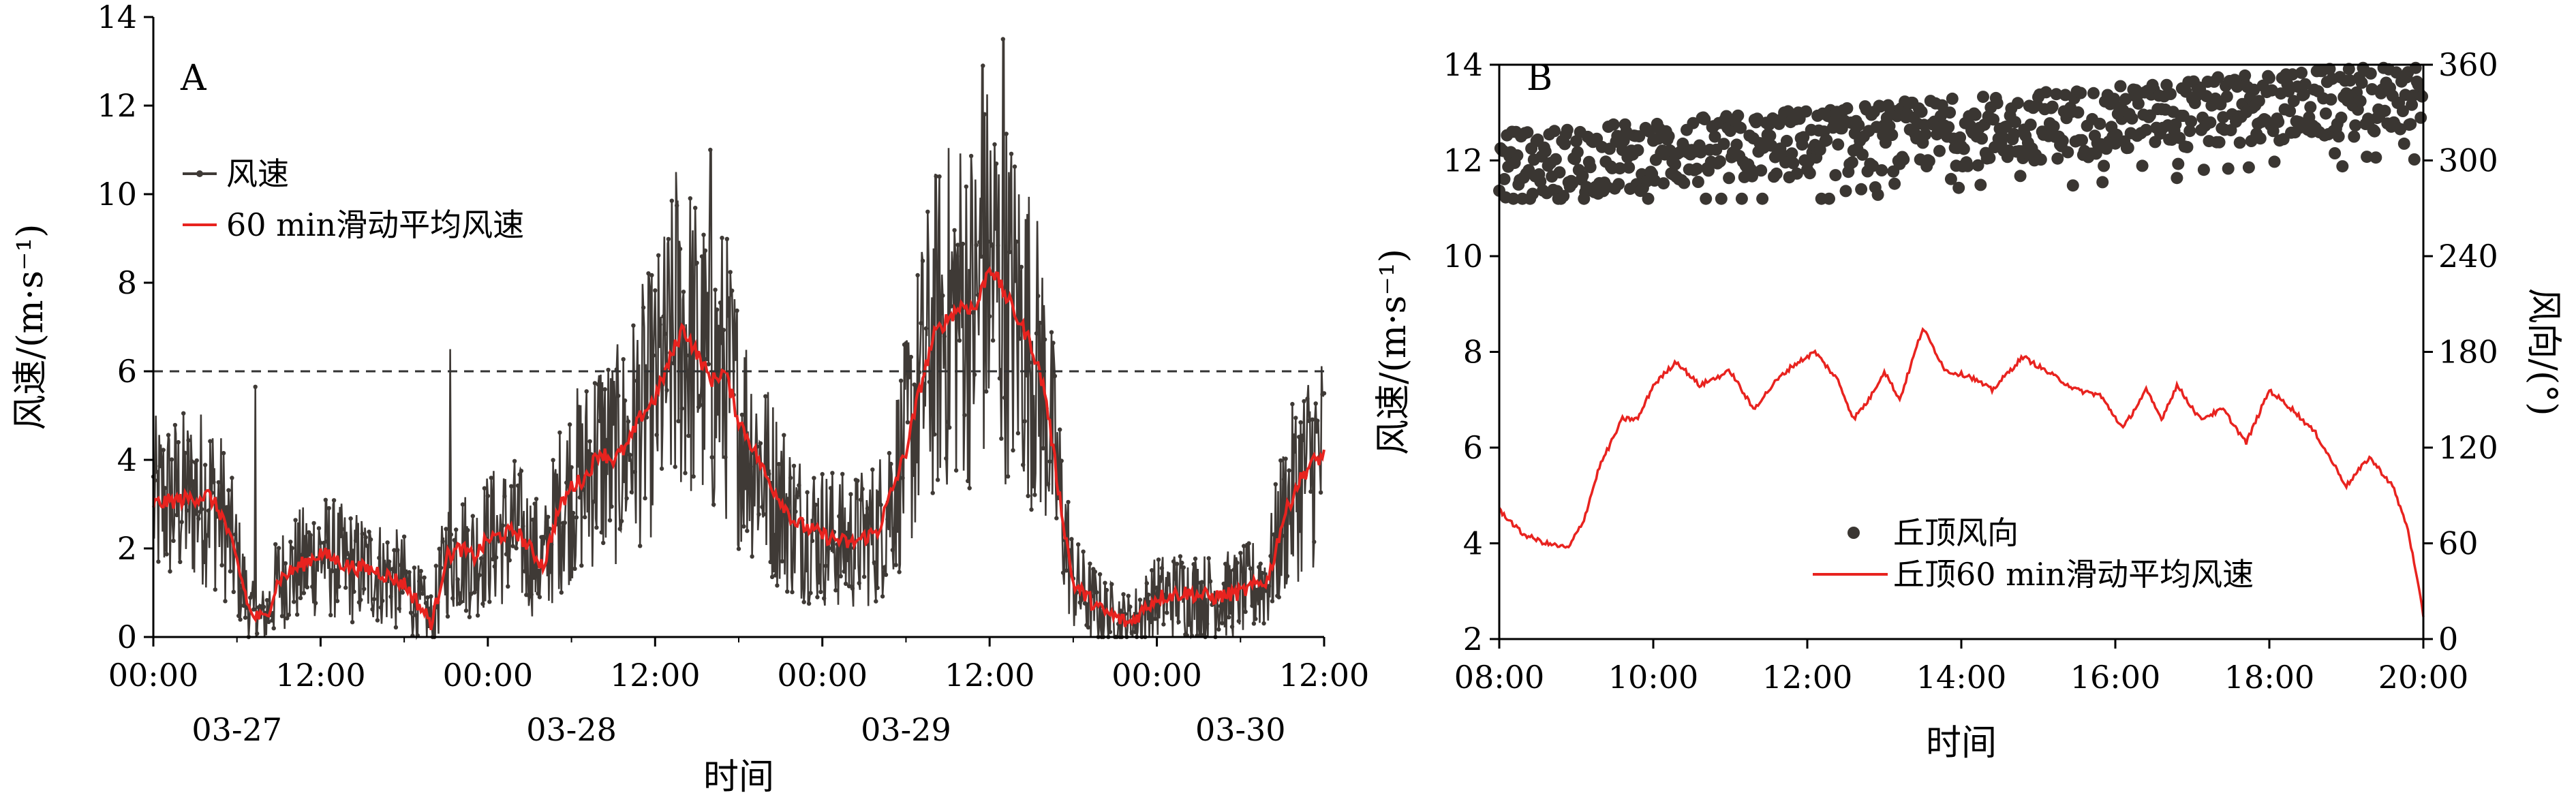 Image resolution: width=2576 pixels, height=808 pixels. Describe the element at coordinates (489, 675) in the screenshot. I see `panel-a-x-tick-label: 00:00` at that location.